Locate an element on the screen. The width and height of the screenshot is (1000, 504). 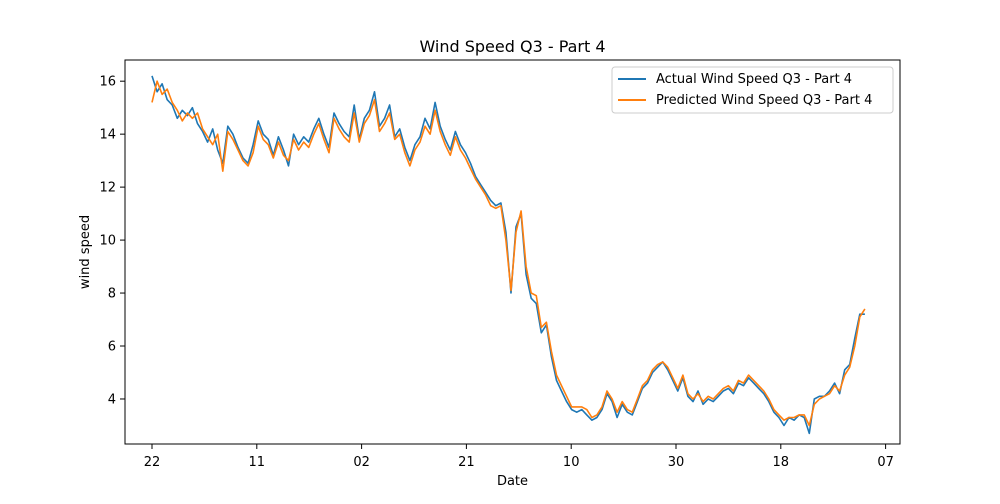
x-tick-label: 18 is located at coordinates (781, 462).